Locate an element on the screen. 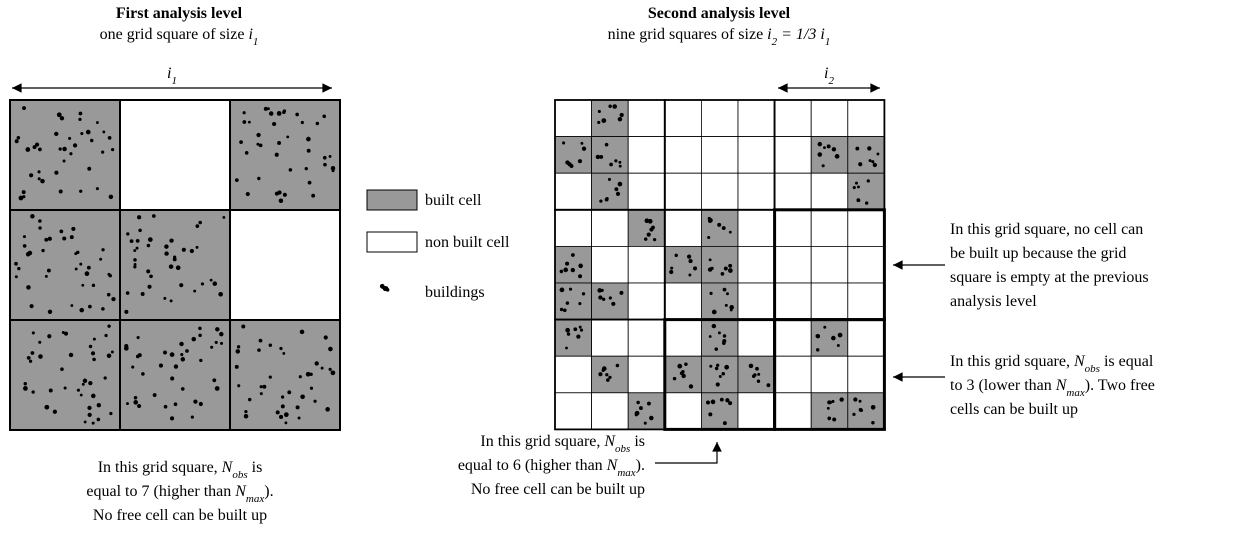  note-line: to 3 (lower than Nmax). Two free is located at coordinates (1052, 388).